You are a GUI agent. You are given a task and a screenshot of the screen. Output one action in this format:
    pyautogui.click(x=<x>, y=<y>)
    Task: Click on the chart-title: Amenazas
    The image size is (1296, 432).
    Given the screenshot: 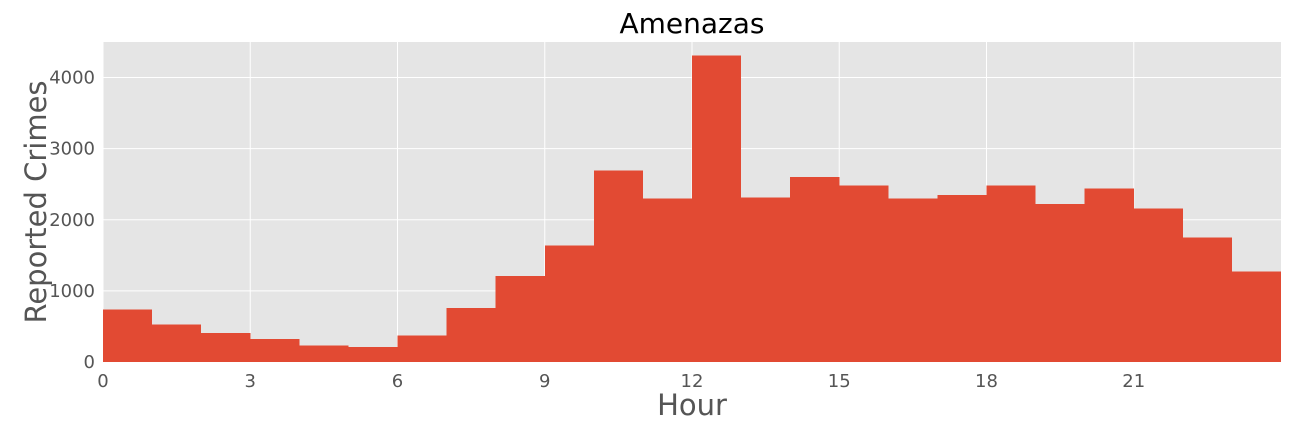 What is the action you would take?
    pyautogui.click(x=691, y=23)
    